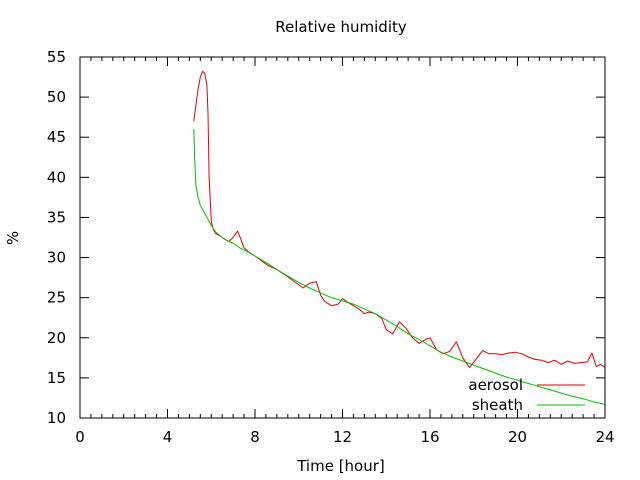  What do you see at coordinates (168, 437) in the screenshot?
I see `x-tick-label: 4` at bounding box center [168, 437].